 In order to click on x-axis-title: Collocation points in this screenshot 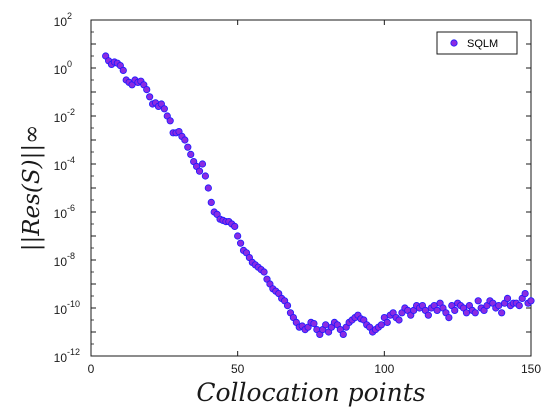, I will do `click(310, 392)`.